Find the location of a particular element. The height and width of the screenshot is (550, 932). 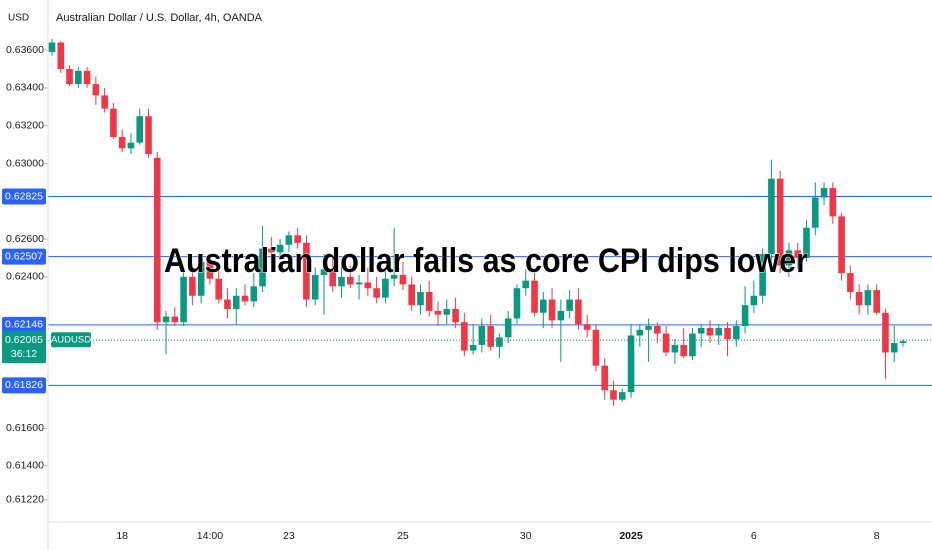

current-price-label: 0.62065 is located at coordinates (24, 340).